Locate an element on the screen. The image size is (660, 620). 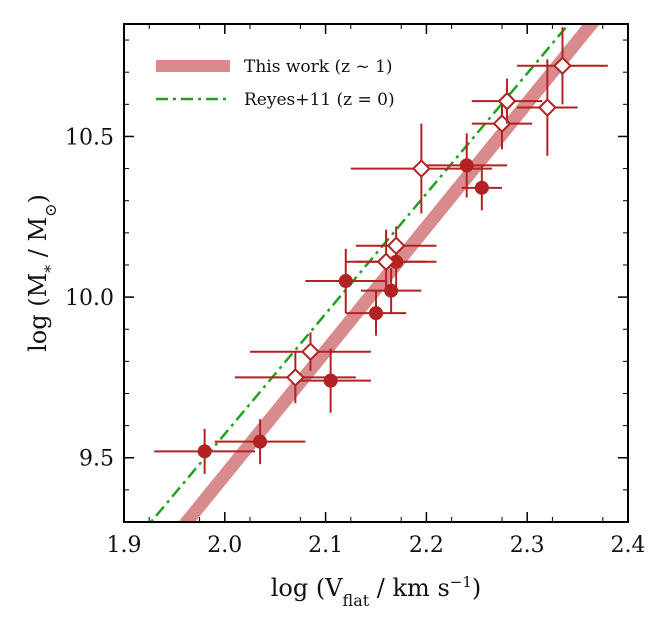
x-axis-label: log (Vflat / km s−1) is located at coordinates (376, 591).